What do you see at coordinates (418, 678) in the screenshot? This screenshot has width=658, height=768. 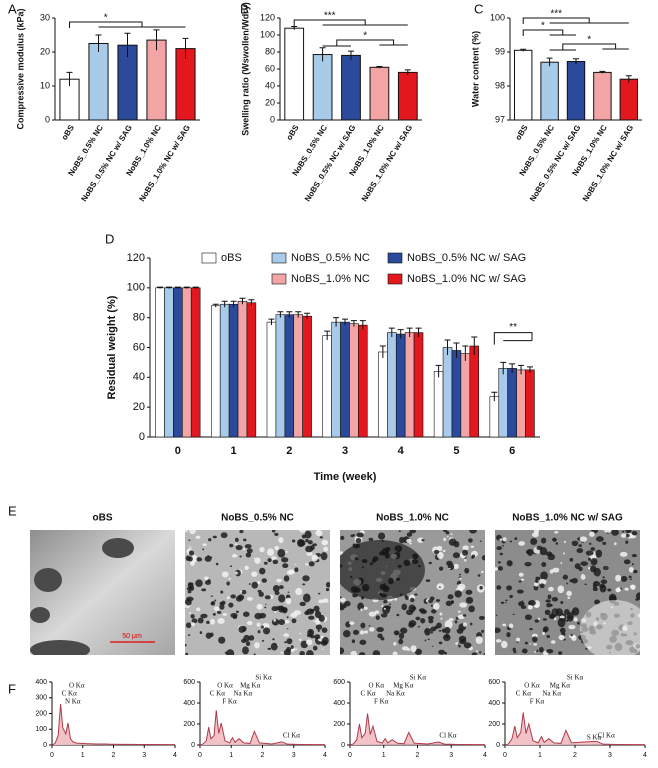 I see `peak-label: Si Kα` at bounding box center [418, 678].